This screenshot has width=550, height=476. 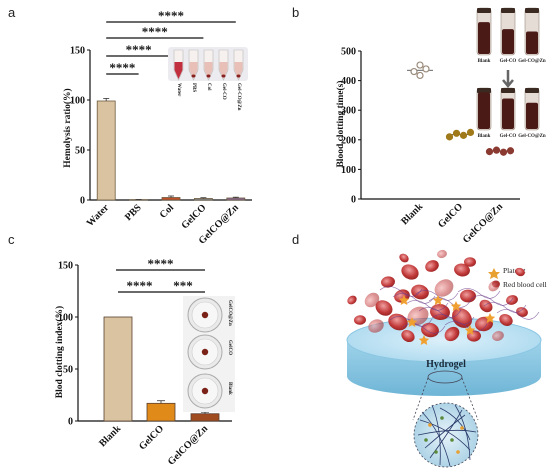 What do you see at coordinates (446, 364) in the screenshot?
I see `hydrogel-label: Hydrogel` at bounding box center [446, 364].